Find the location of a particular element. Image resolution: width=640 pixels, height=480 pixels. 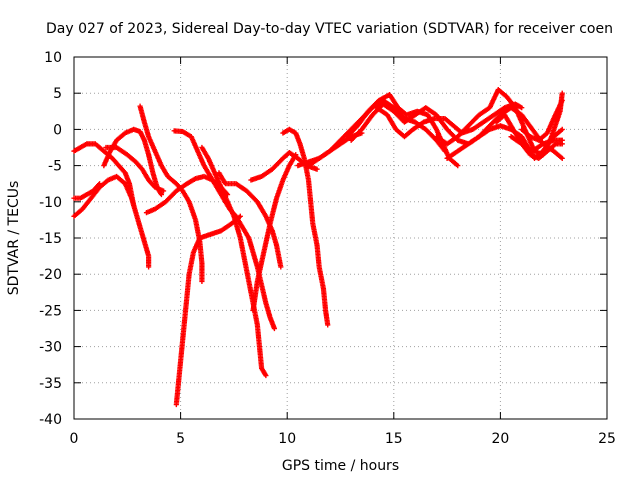

y-tick-label: -5 is located at coordinates (55, 167).